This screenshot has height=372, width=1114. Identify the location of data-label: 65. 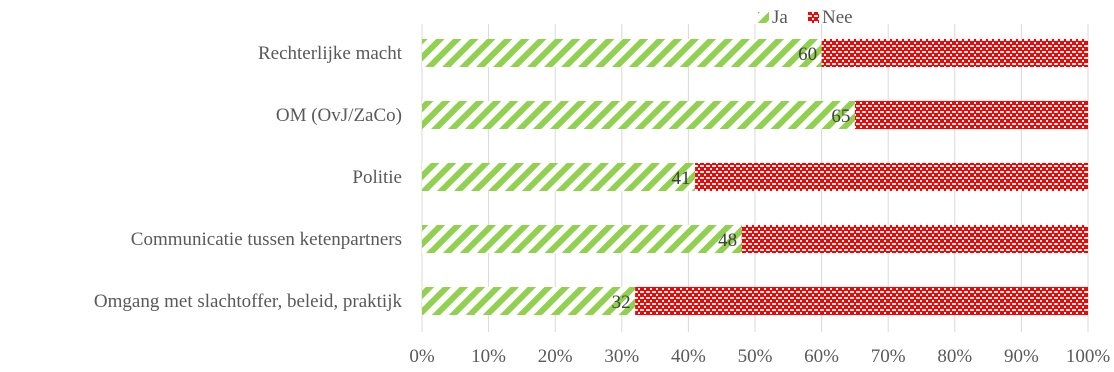
(840, 116).